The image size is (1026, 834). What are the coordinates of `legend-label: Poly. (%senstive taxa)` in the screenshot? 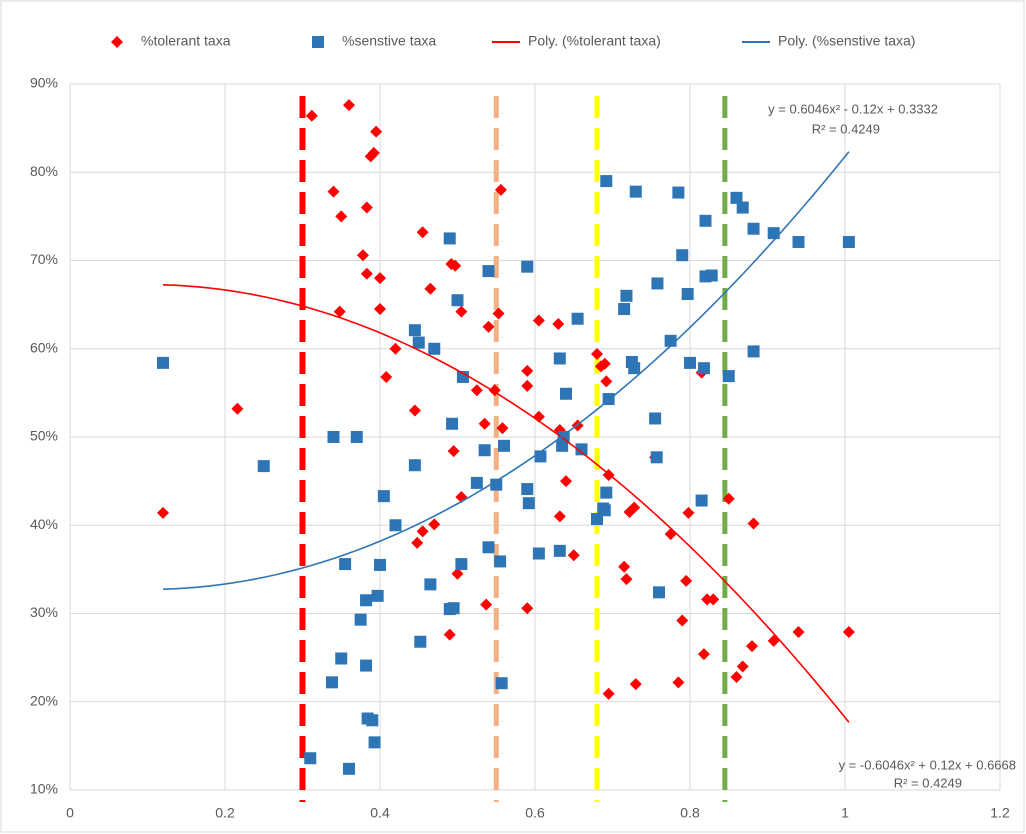 It's located at (846, 41).